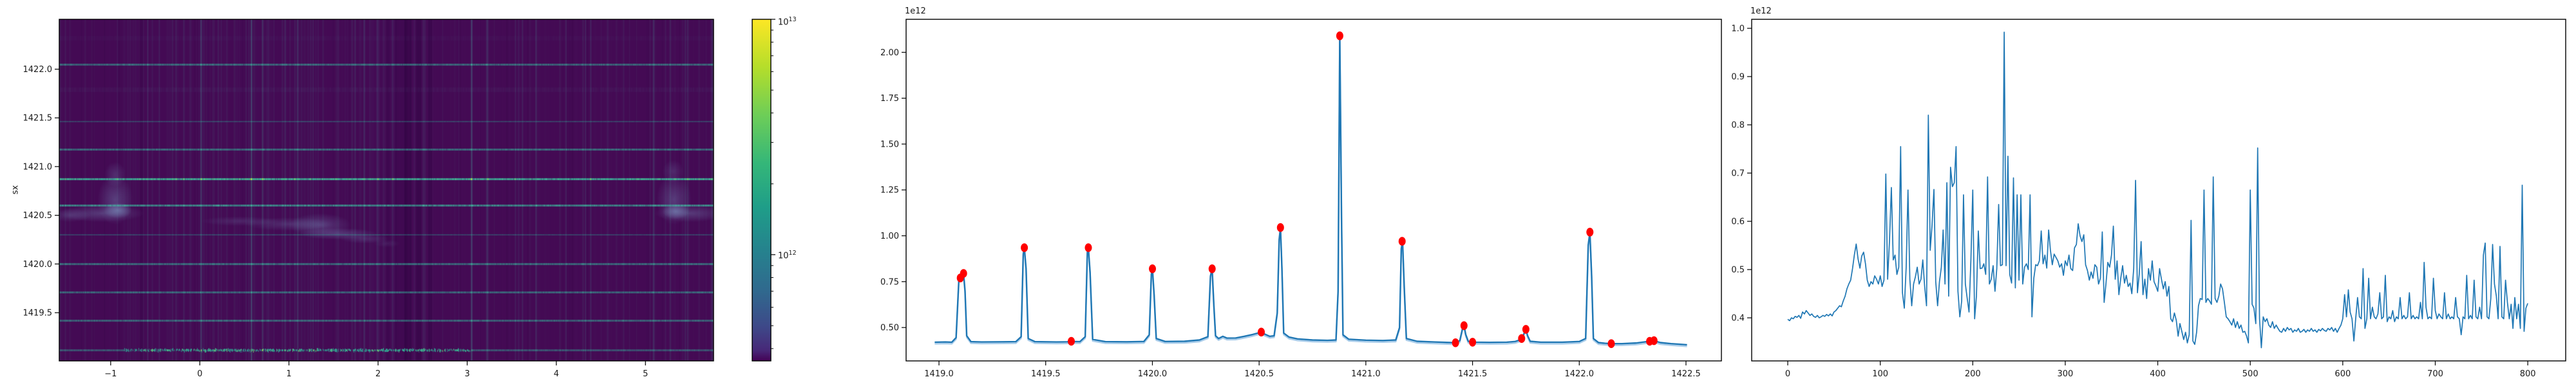 The width and height of the screenshot is (2576, 386). What do you see at coordinates (38, 167) in the screenshot?
I see `y-tick-label: 1421.0` at bounding box center [38, 167].